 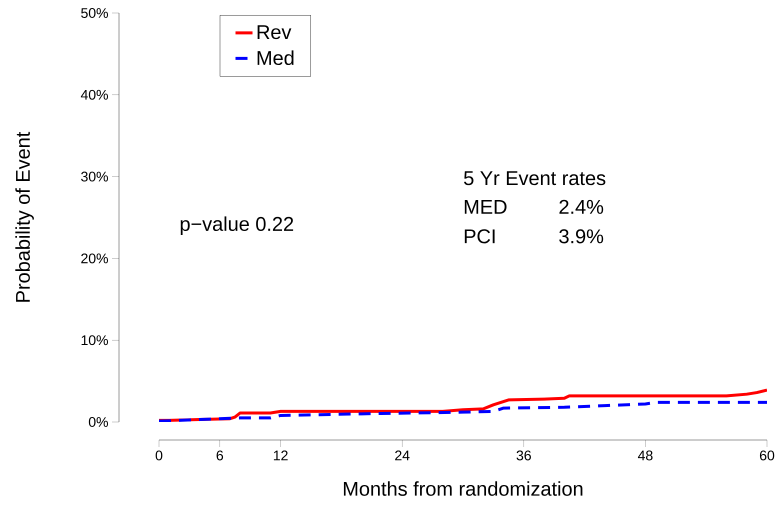 I want to click on x-tick-label: 6, so click(x=220, y=455).